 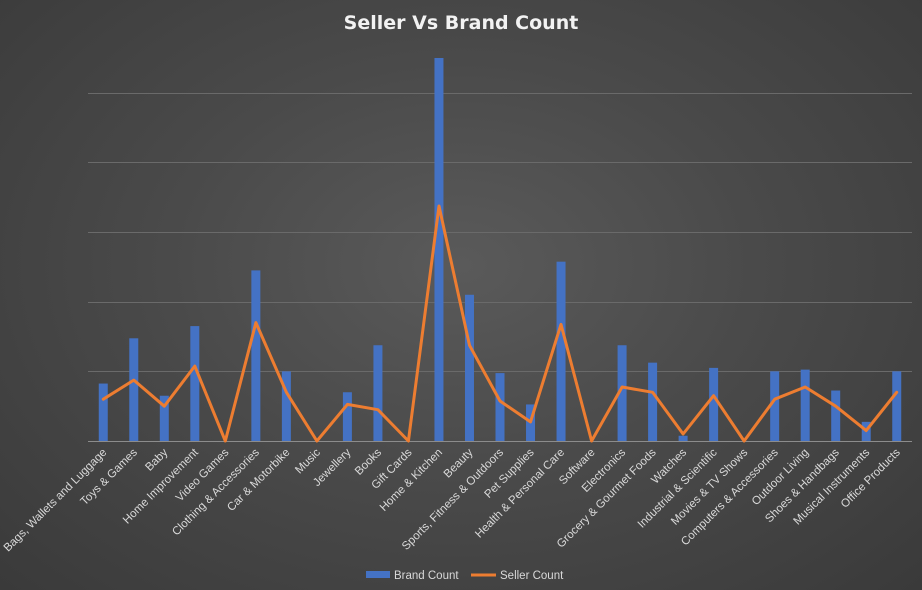 I want to click on chart-title: Seller Vs Brand Count, so click(x=461, y=23).